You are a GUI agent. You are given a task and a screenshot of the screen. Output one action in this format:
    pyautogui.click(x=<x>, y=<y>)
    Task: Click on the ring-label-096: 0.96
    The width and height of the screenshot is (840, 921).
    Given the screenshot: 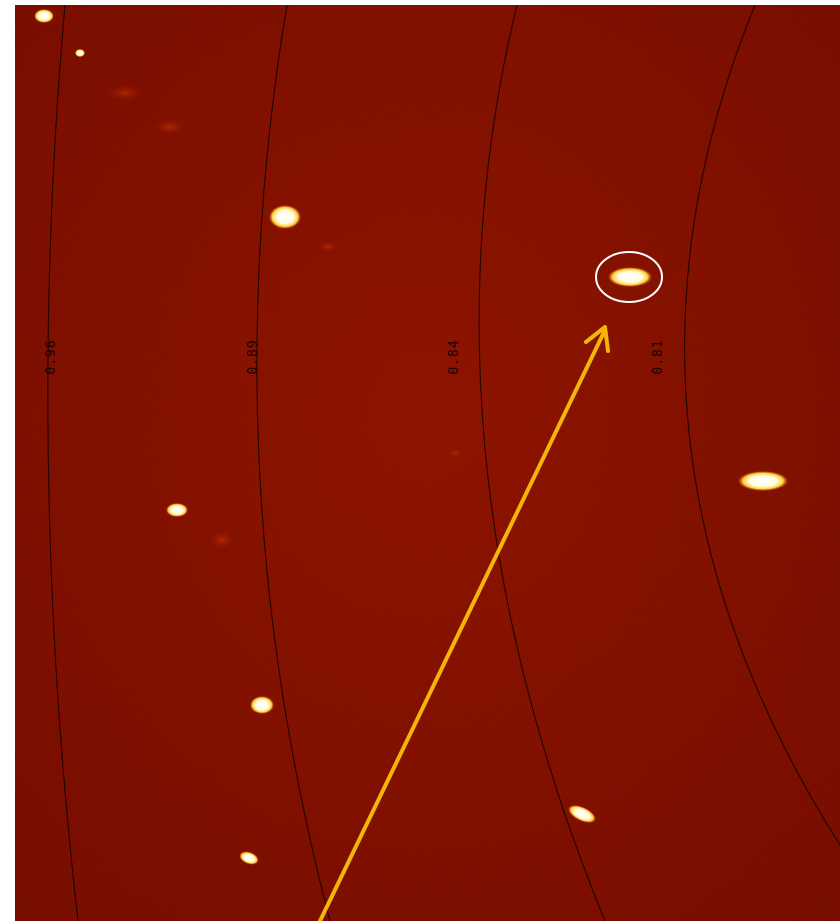 What is the action you would take?
    pyautogui.click(x=51, y=356)
    